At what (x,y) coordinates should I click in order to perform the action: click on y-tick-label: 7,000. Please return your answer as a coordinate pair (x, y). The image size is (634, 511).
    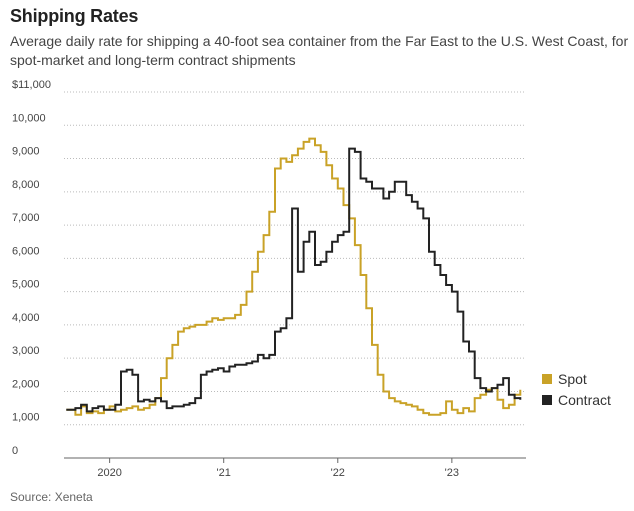
    Looking at the image, I should click on (26, 218).